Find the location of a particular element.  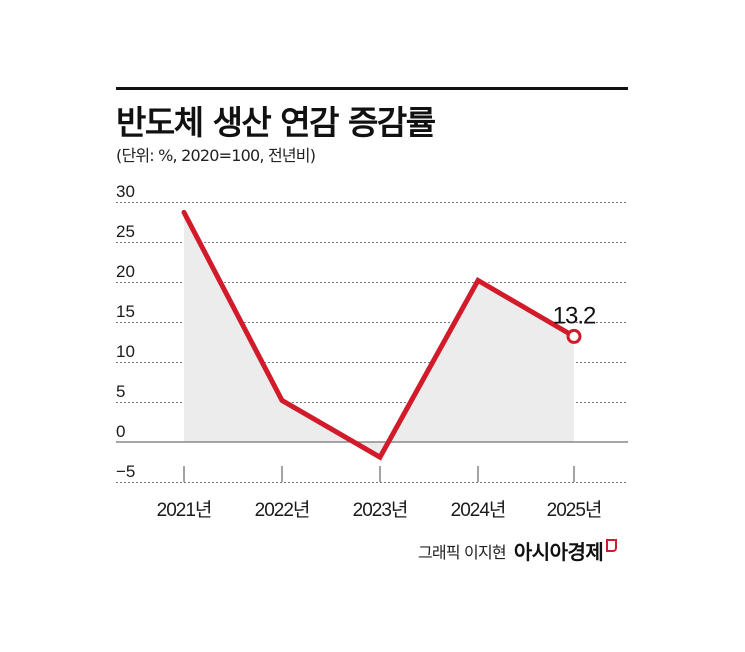

y-tick-label: 15 is located at coordinates (125, 311).